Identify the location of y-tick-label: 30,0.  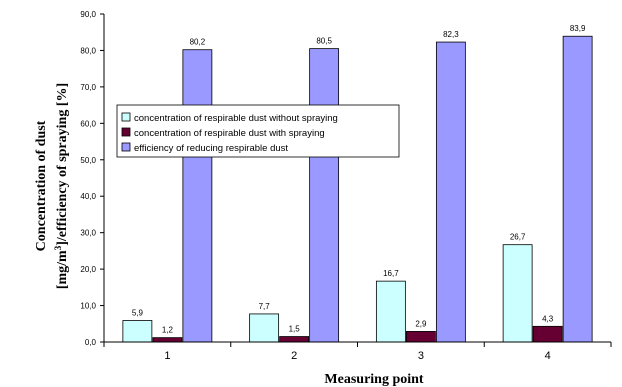
(88, 233).